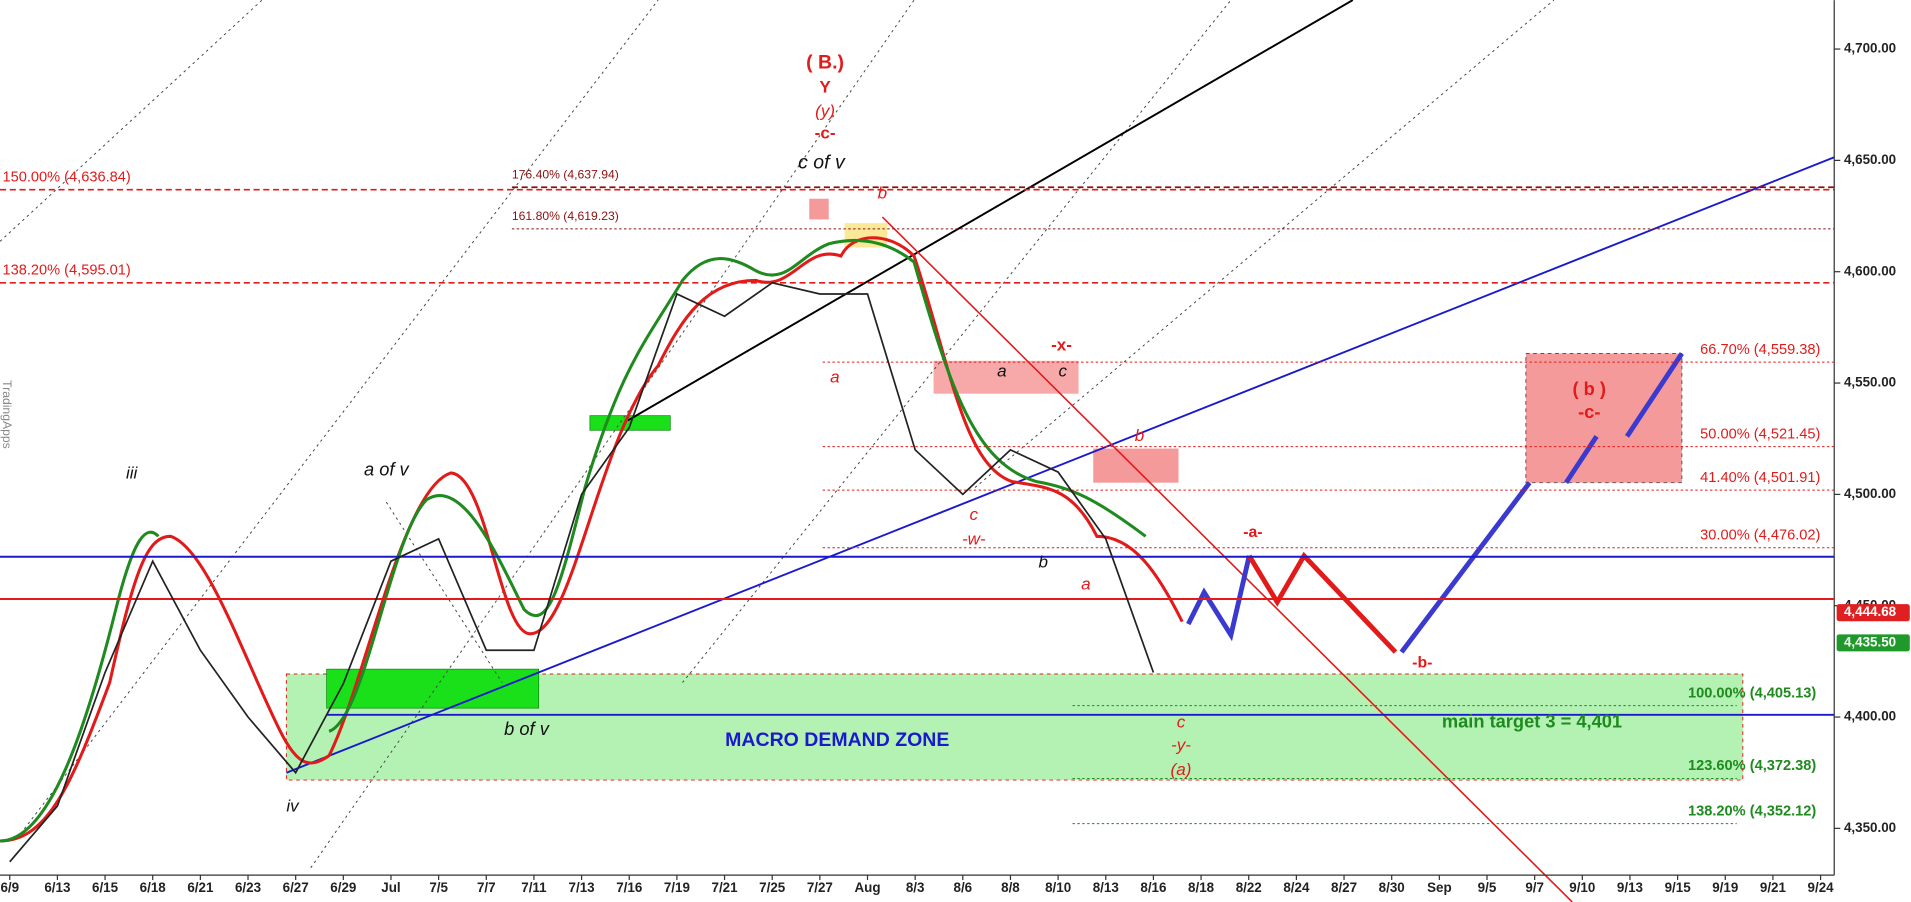 The image size is (1911, 902). Describe the element at coordinates (153, 887) in the screenshot. I see `x-tick-label: 6/18` at that location.